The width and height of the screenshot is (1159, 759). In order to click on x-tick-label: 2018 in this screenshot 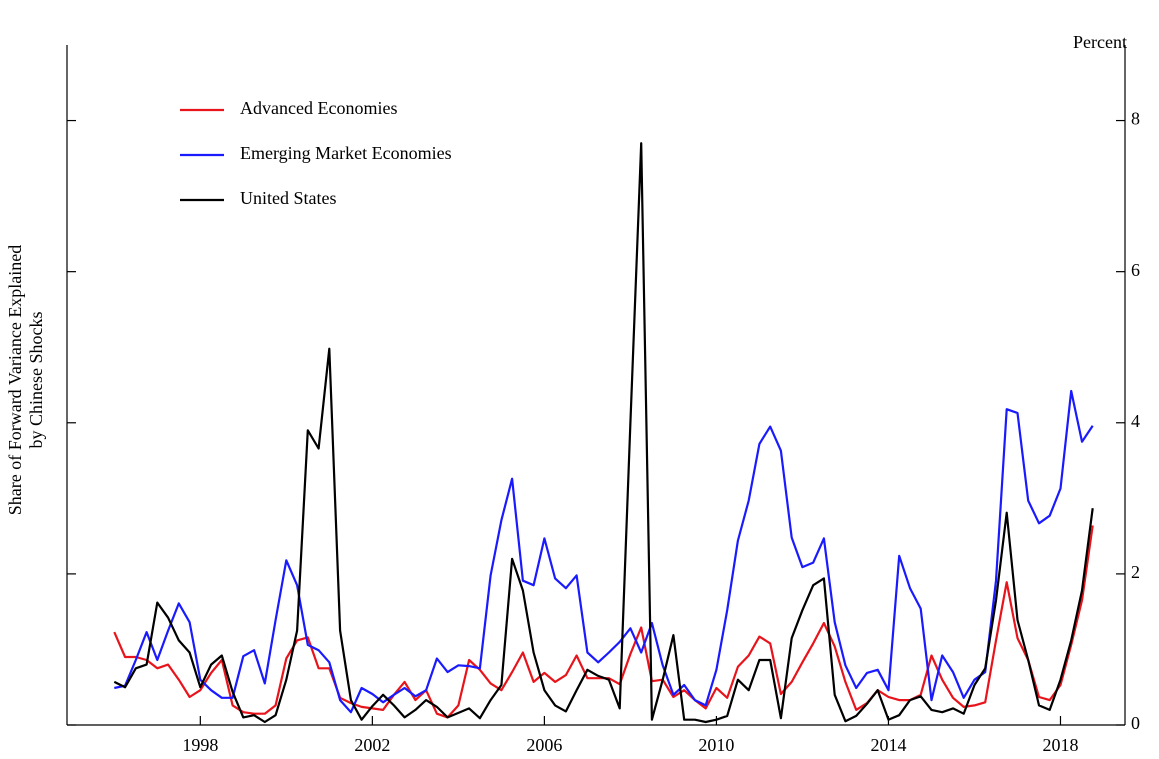, I will do `click(1060, 745)`.